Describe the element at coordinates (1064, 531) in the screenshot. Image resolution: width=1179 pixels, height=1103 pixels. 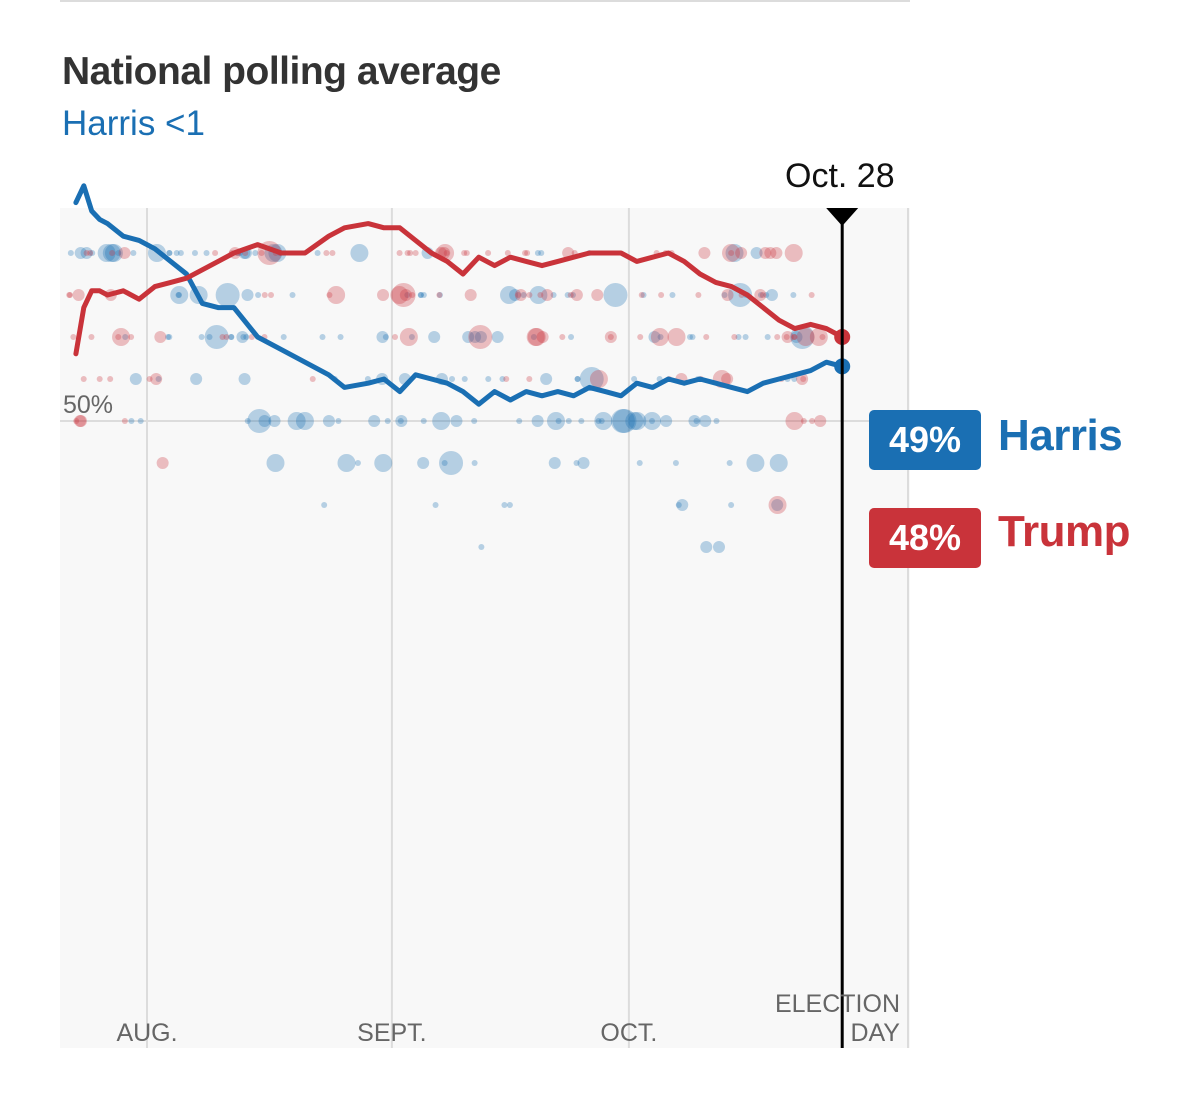
I see `trump-legend-label: Trump` at that location.